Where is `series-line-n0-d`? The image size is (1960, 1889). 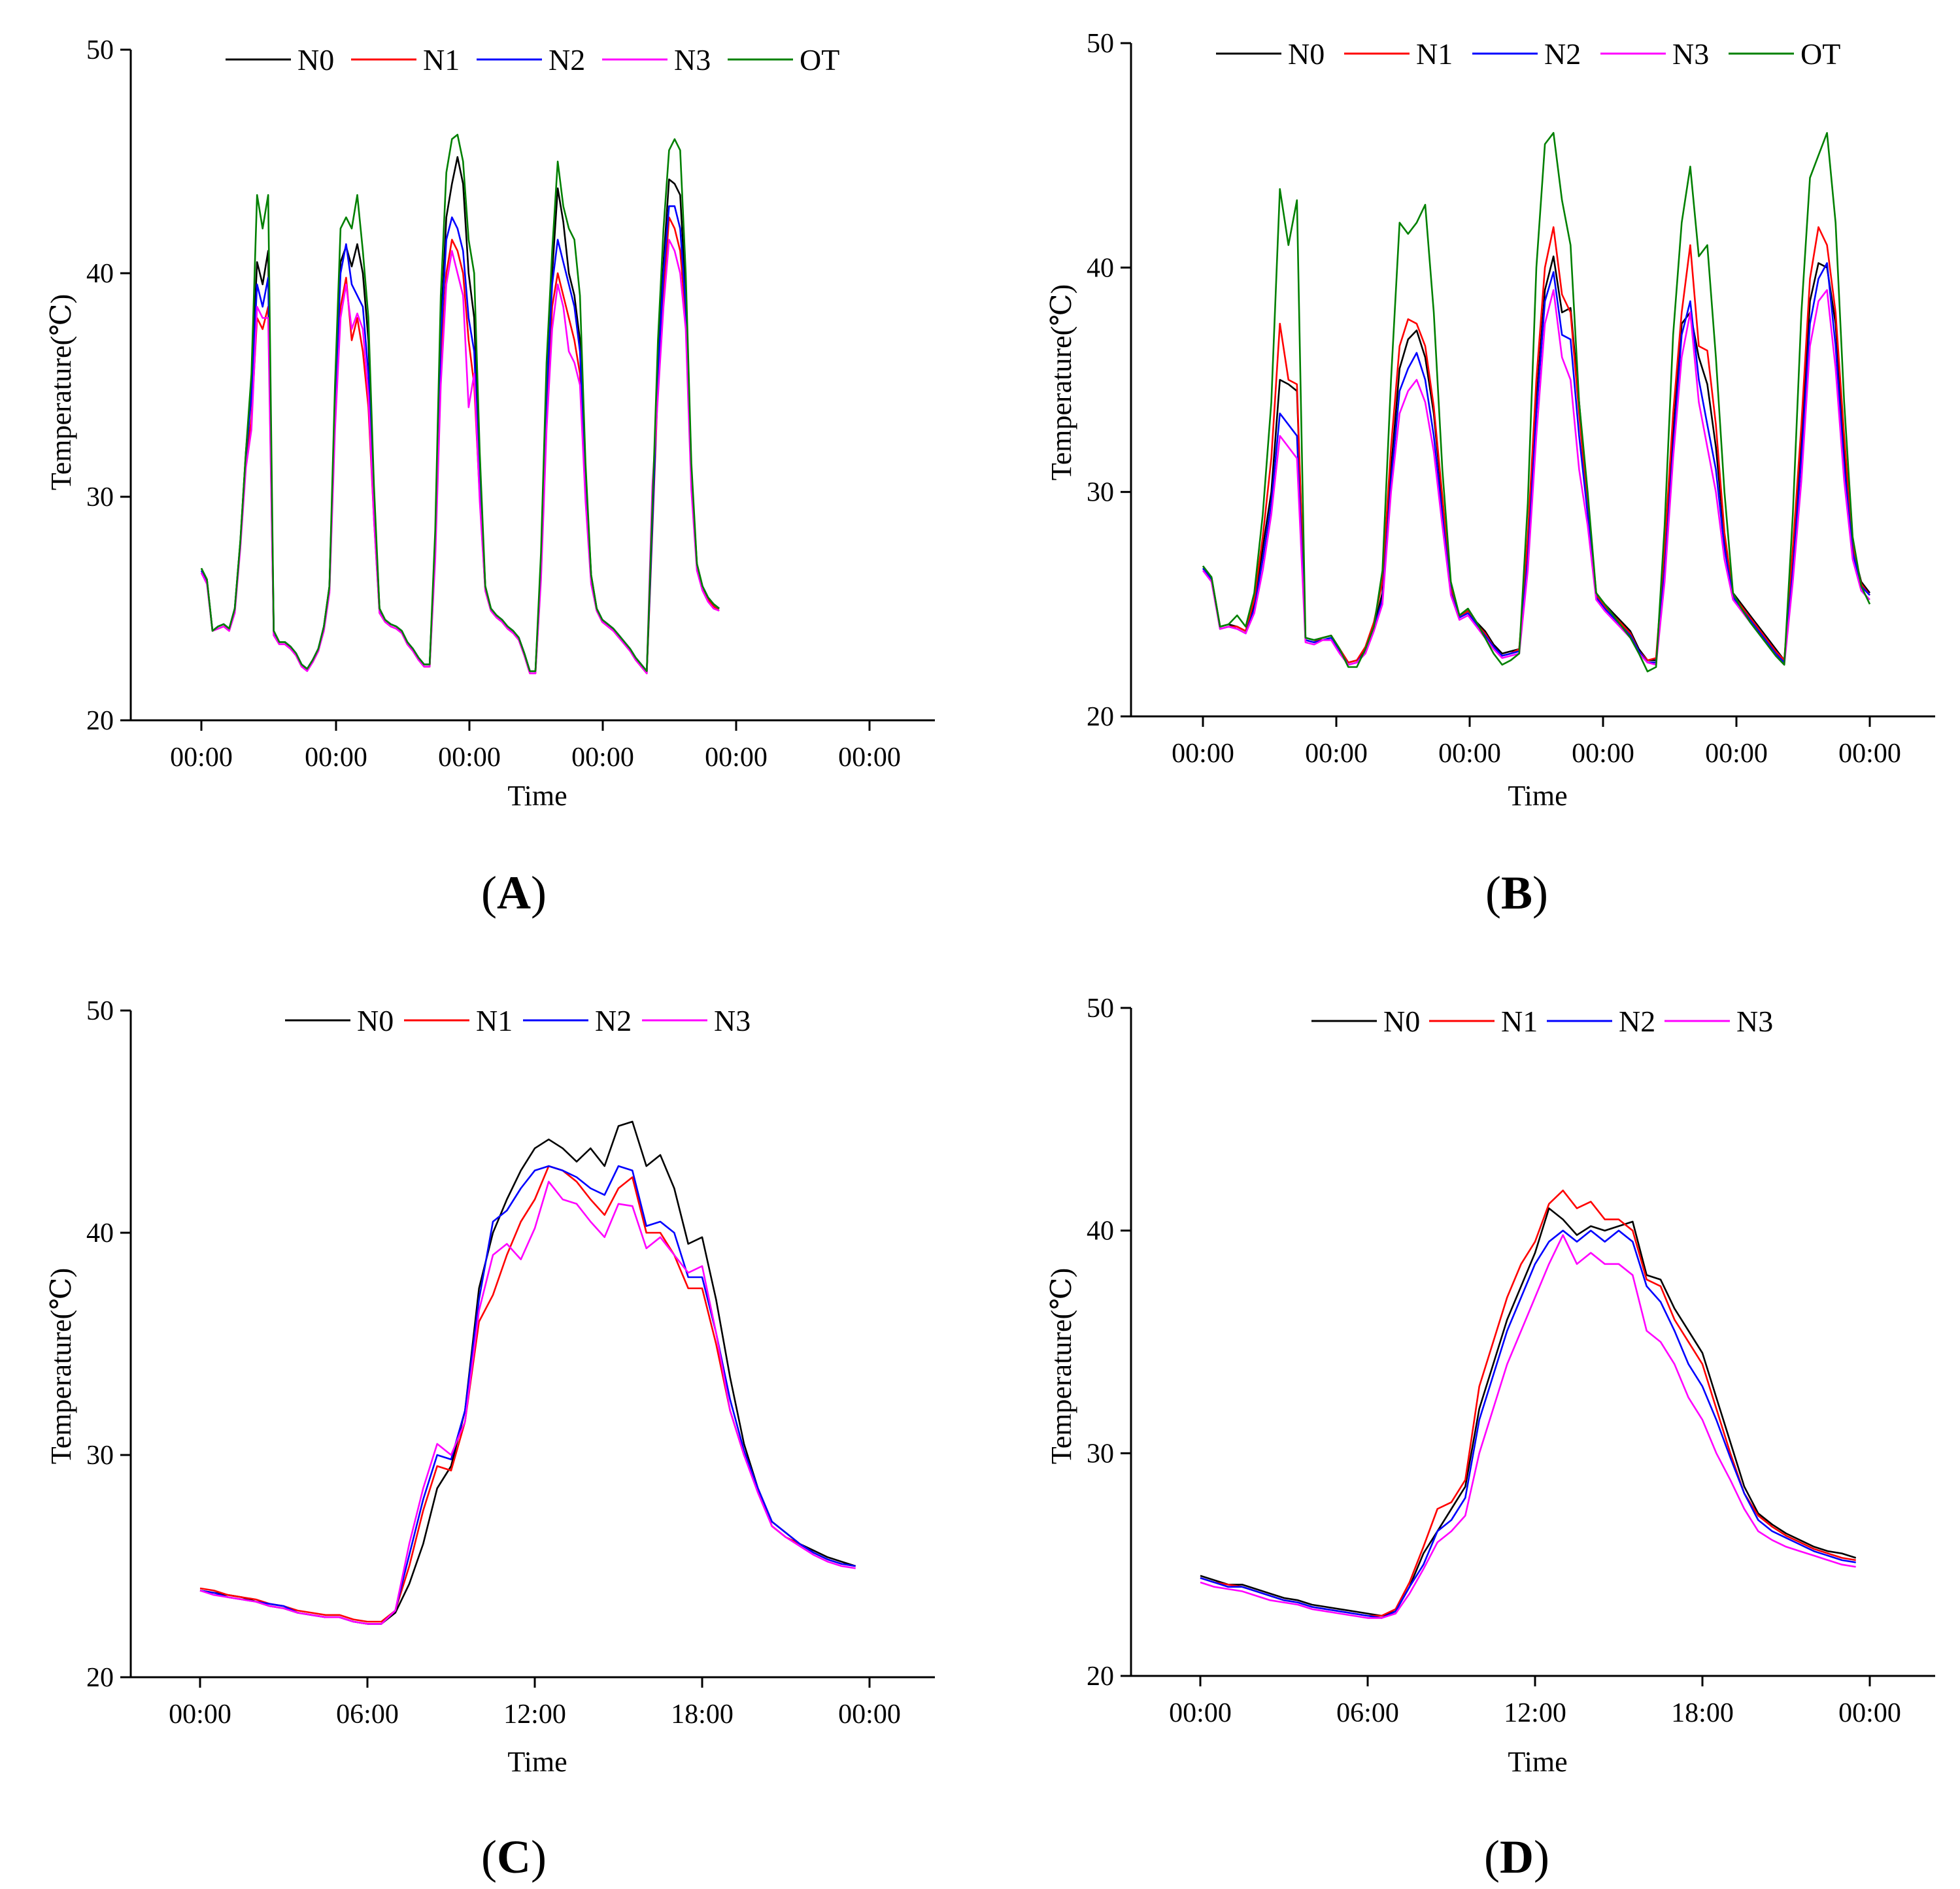
series-line-n0-d is located at coordinates (1528, 1412).